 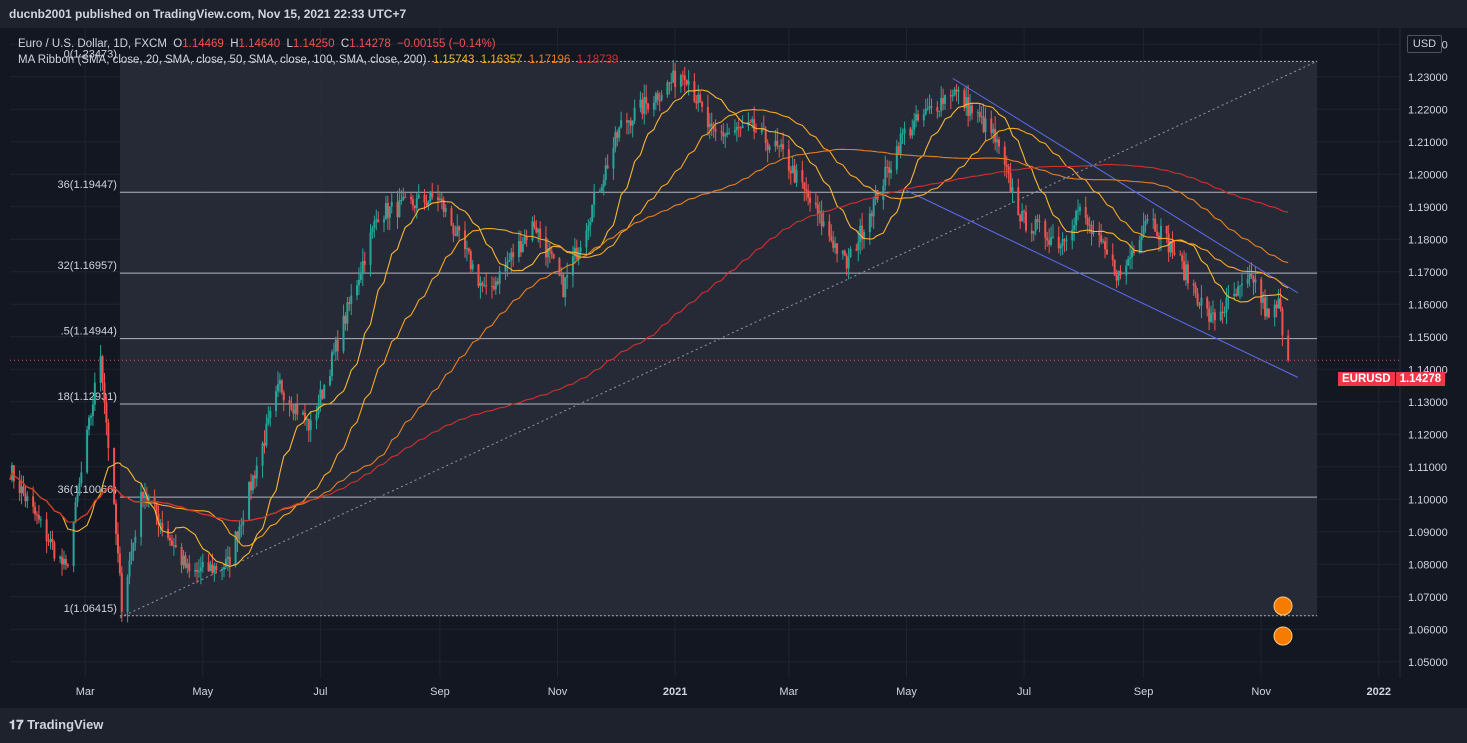 I want to click on time-axis-bg, so click(x=733, y=693).